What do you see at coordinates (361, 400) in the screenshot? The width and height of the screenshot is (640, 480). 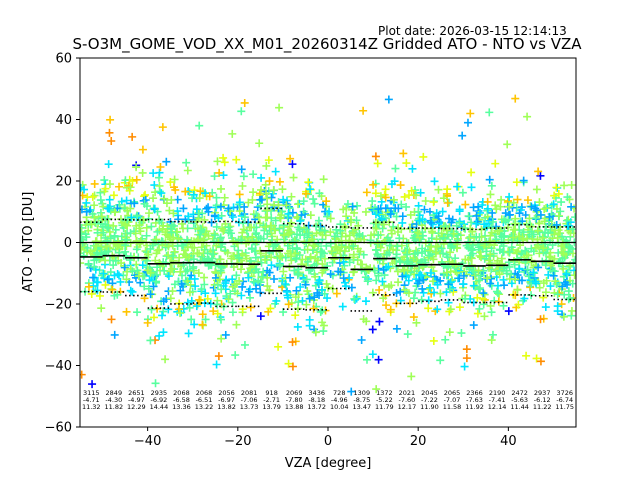 I see `bin-mean-label: -8.75` at bounding box center [361, 400].